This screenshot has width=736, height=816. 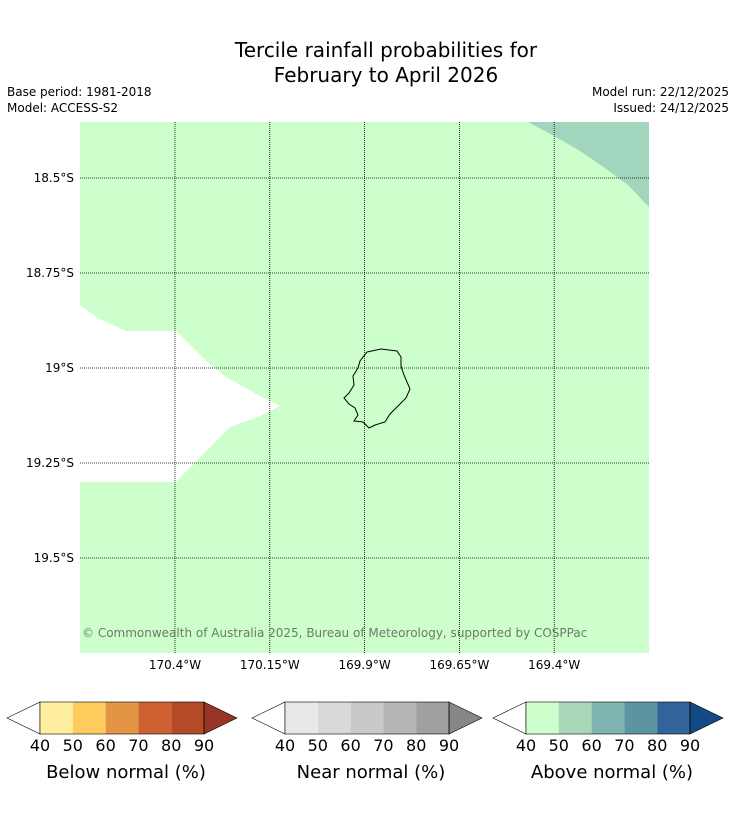 What do you see at coordinates (126, 772) in the screenshot?
I see `legend-caption-below: Below normal (%)` at bounding box center [126, 772].